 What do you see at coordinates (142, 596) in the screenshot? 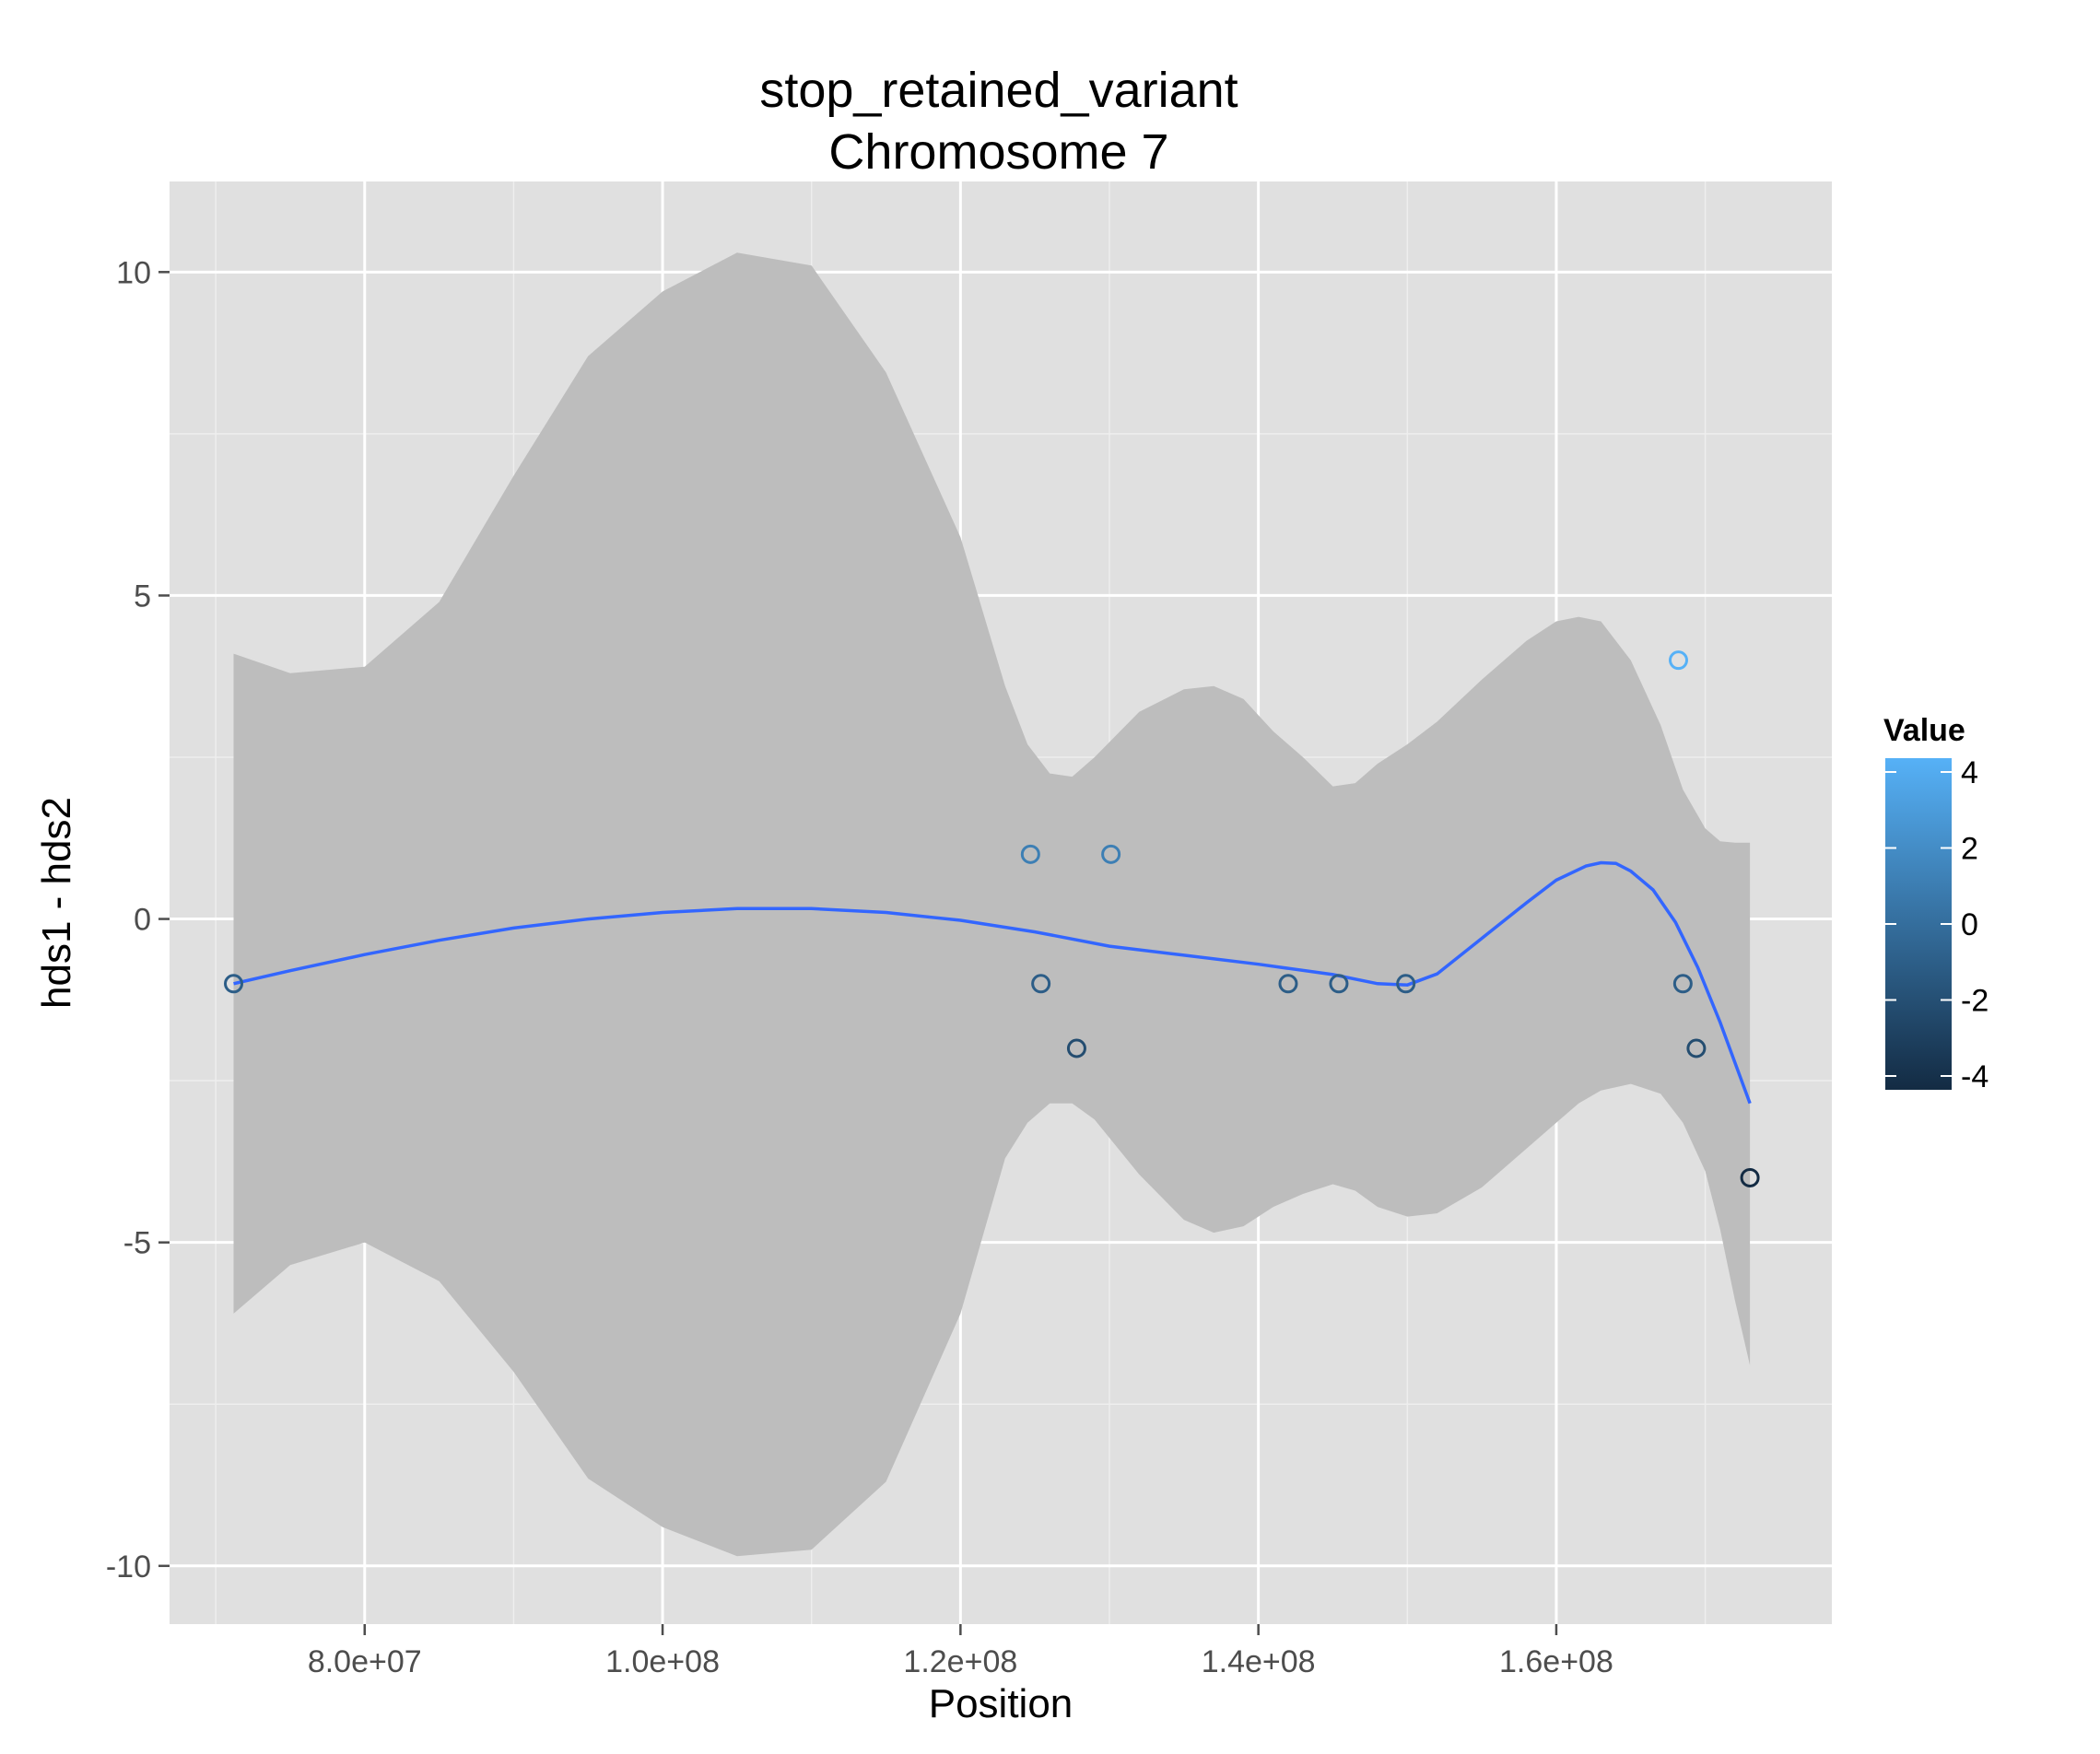
I see `y-tick-label: 5` at bounding box center [142, 596].